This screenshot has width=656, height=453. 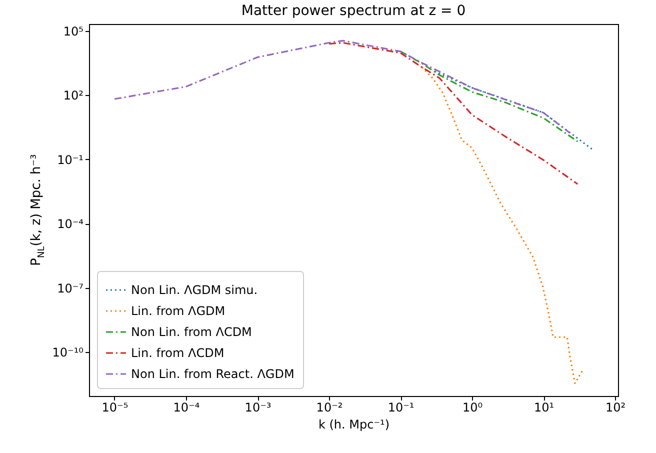 What do you see at coordinates (70, 224) in the screenshot?
I see `y-tick-label: 10⁻⁴` at bounding box center [70, 224].